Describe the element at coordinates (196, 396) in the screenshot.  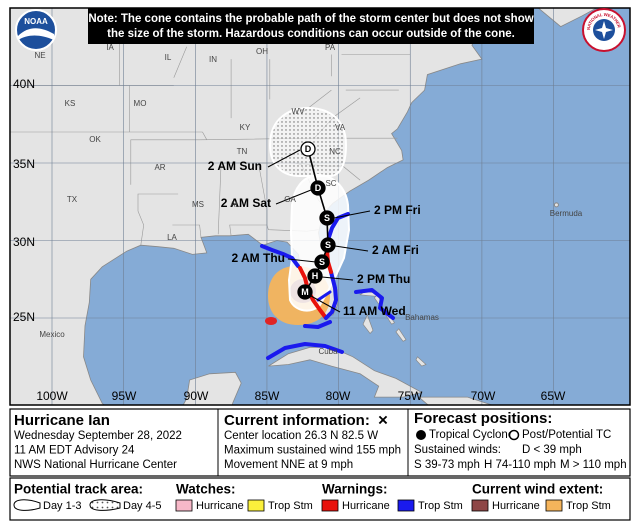
I see `longitude-label: 90W` at that location.